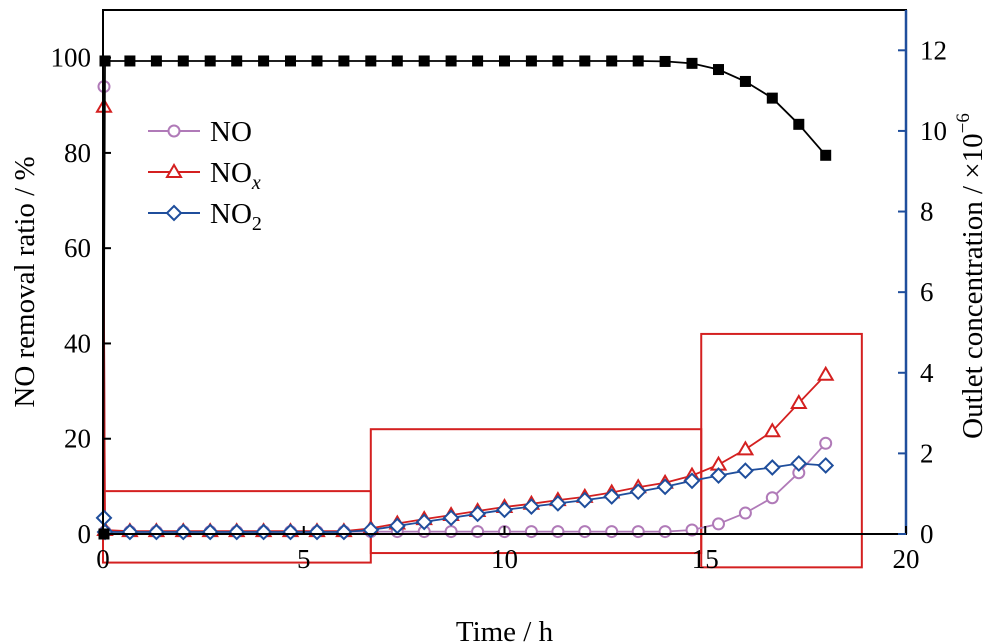 The height and width of the screenshot is (644, 1000). What do you see at coordinates (103, 559) in the screenshot?
I see `x-tick-label: 0` at bounding box center [103, 559].